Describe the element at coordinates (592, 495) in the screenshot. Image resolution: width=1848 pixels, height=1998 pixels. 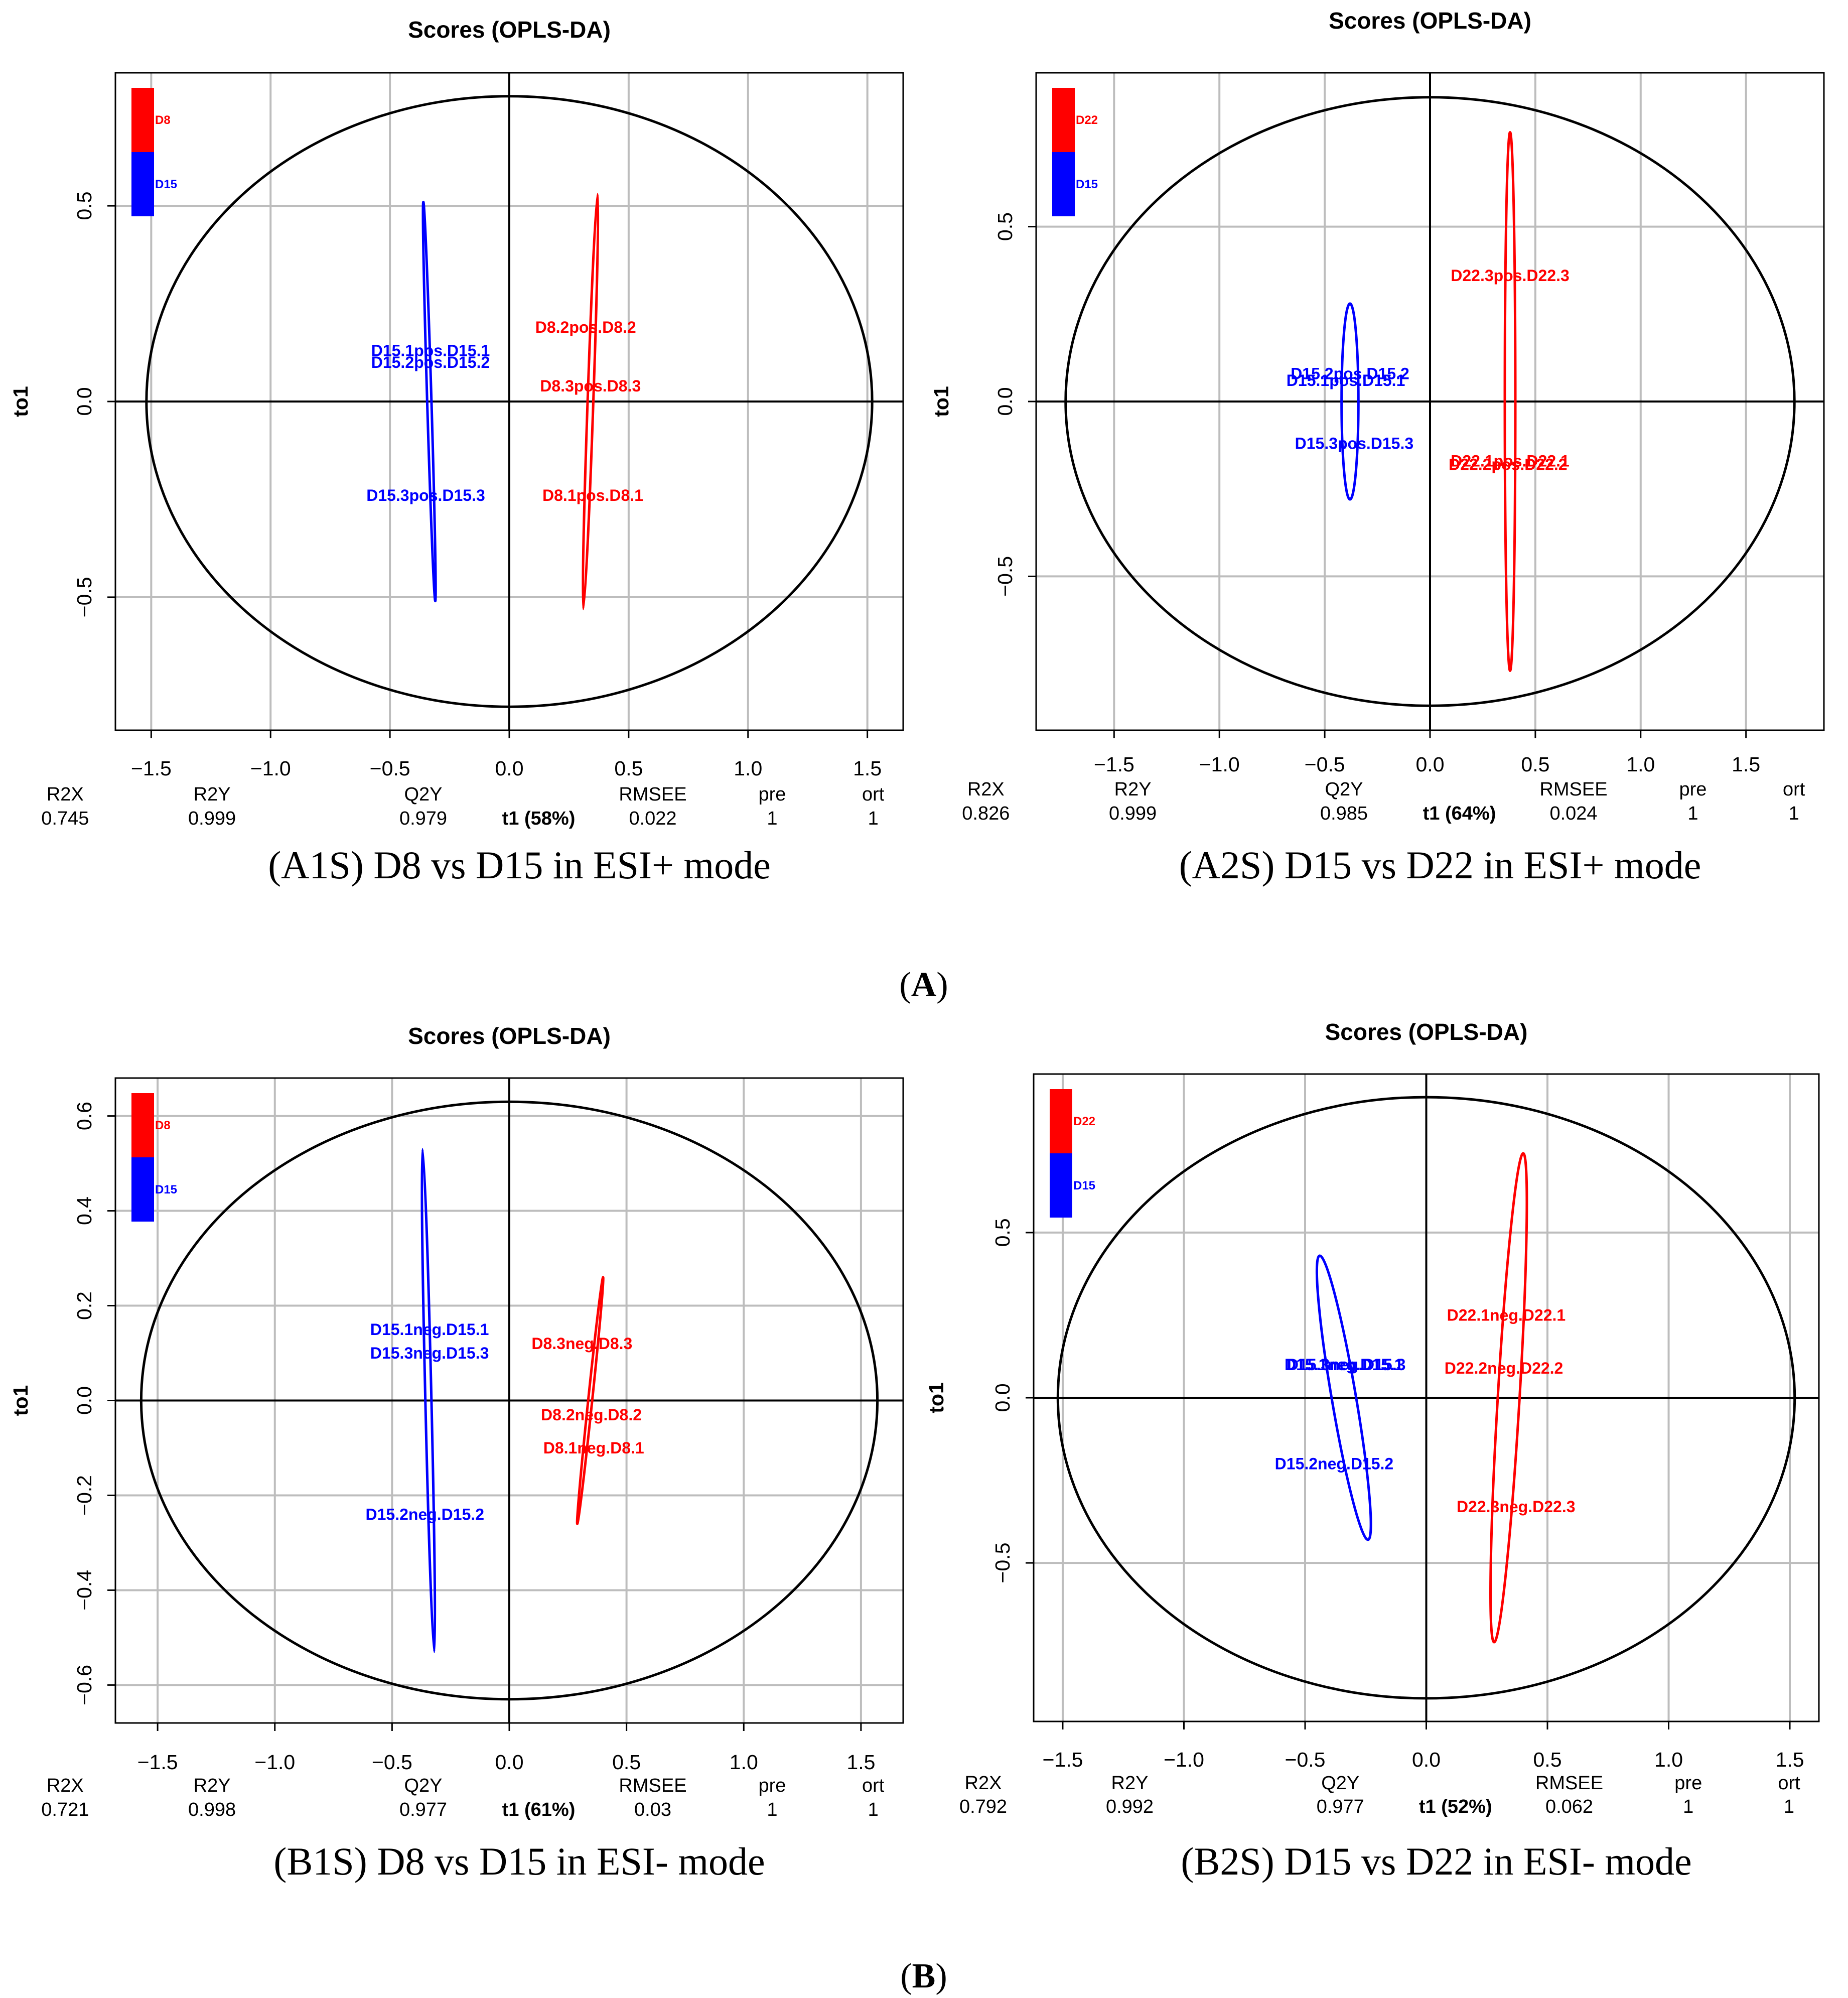
I see `point-label: D8.1pos.D8.1` at that location.